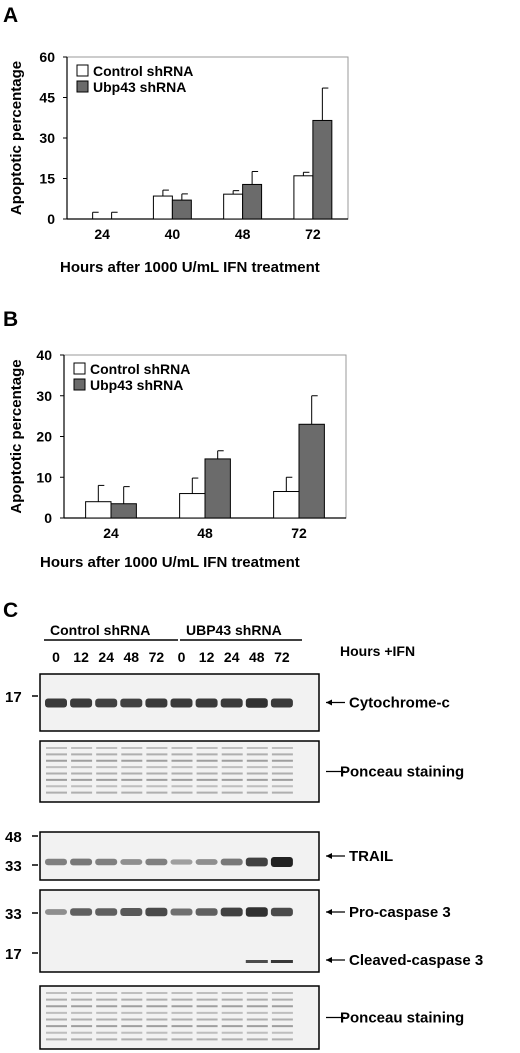 The width and height of the screenshot is (520, 1053). I want to click on x-tick-label: 48, so click(243, 234).